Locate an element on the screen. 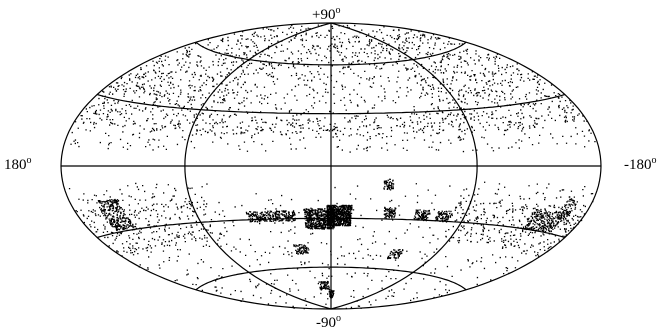  label-longitude-left: 180o is located at coordinates (18, 164).